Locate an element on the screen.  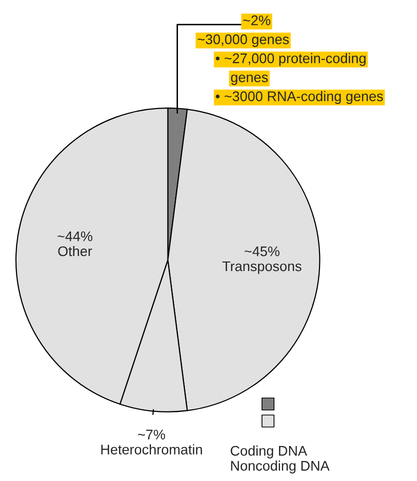
slice-label: Other is located at coordinates (75, 251).